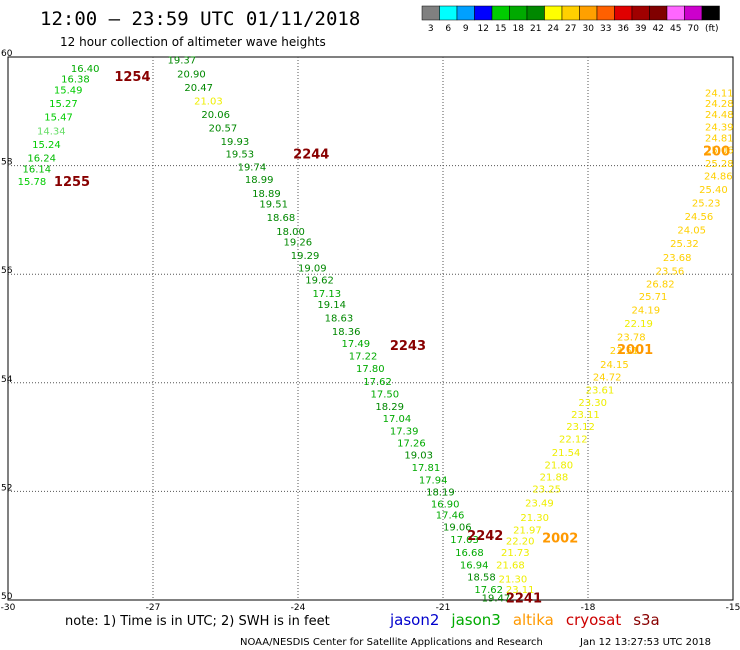  What do you see at coordinates (370, 369) in the screenshot?
I see `swh-value: 17.80` at bounding box center [370, 369].